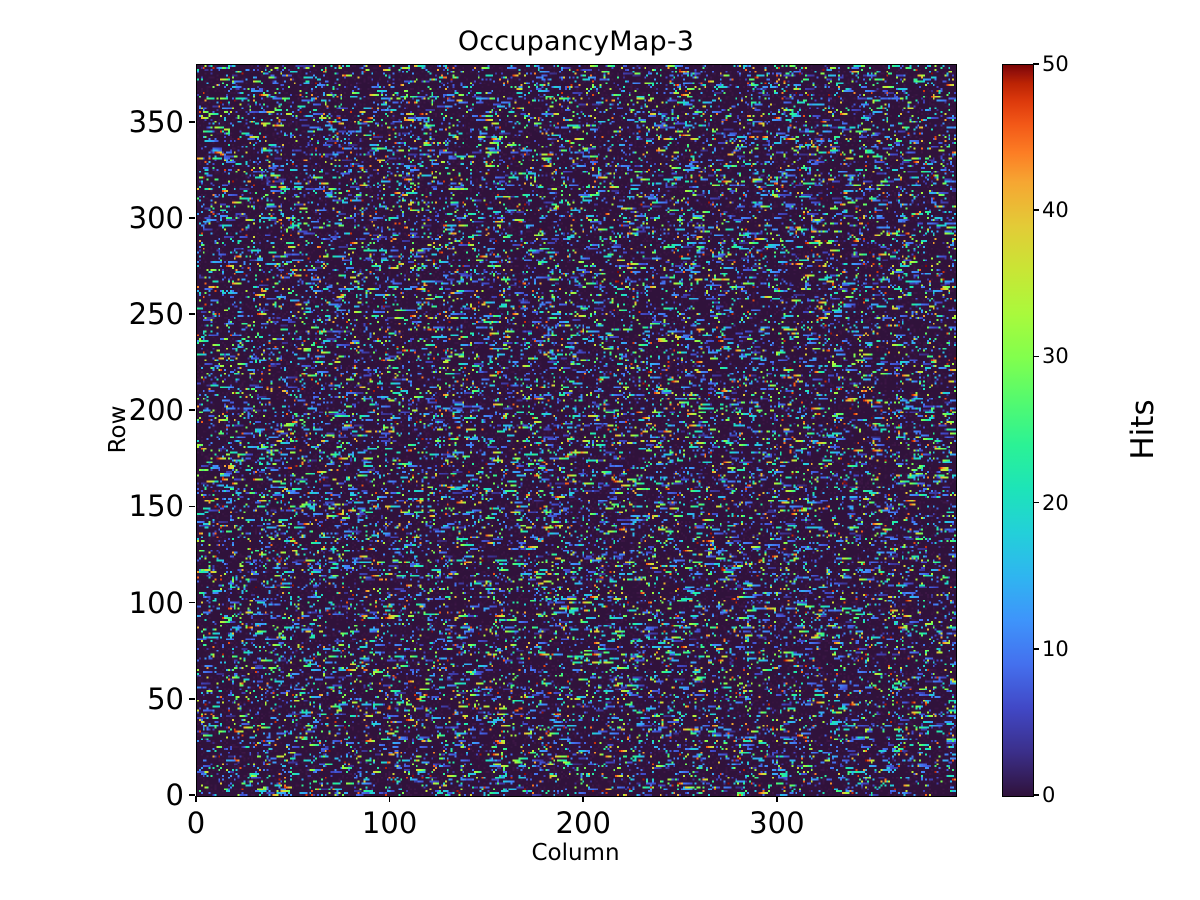 The image size is (1200, 900). I want to click on colorbar-label: Hits, so click(1143, 429).